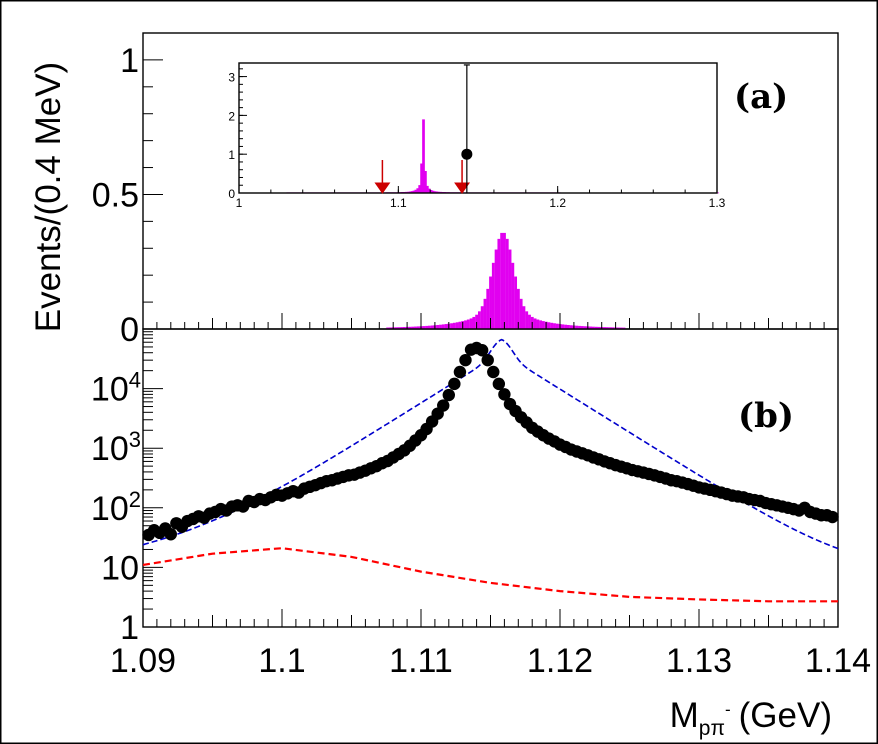 Image resolution: width=878 pixels, height=744 pixels. What do you see at coordinates (115, 195) in the screenshot?
I see `y-tick-label: 0.5` at bounding box center [115, 195].